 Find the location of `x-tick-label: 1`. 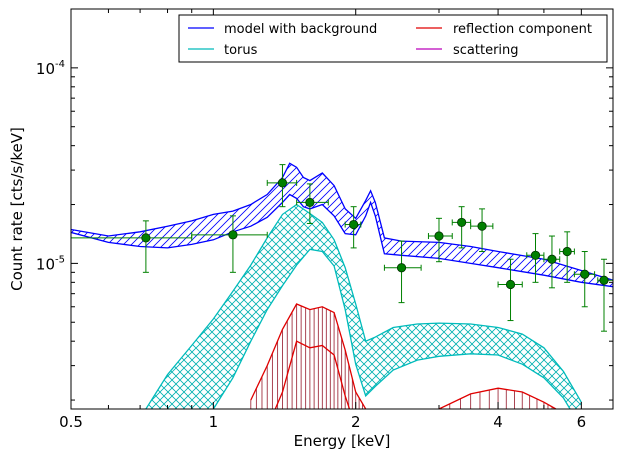

x-tick-label: 1 is located at coordinates (214, 422).